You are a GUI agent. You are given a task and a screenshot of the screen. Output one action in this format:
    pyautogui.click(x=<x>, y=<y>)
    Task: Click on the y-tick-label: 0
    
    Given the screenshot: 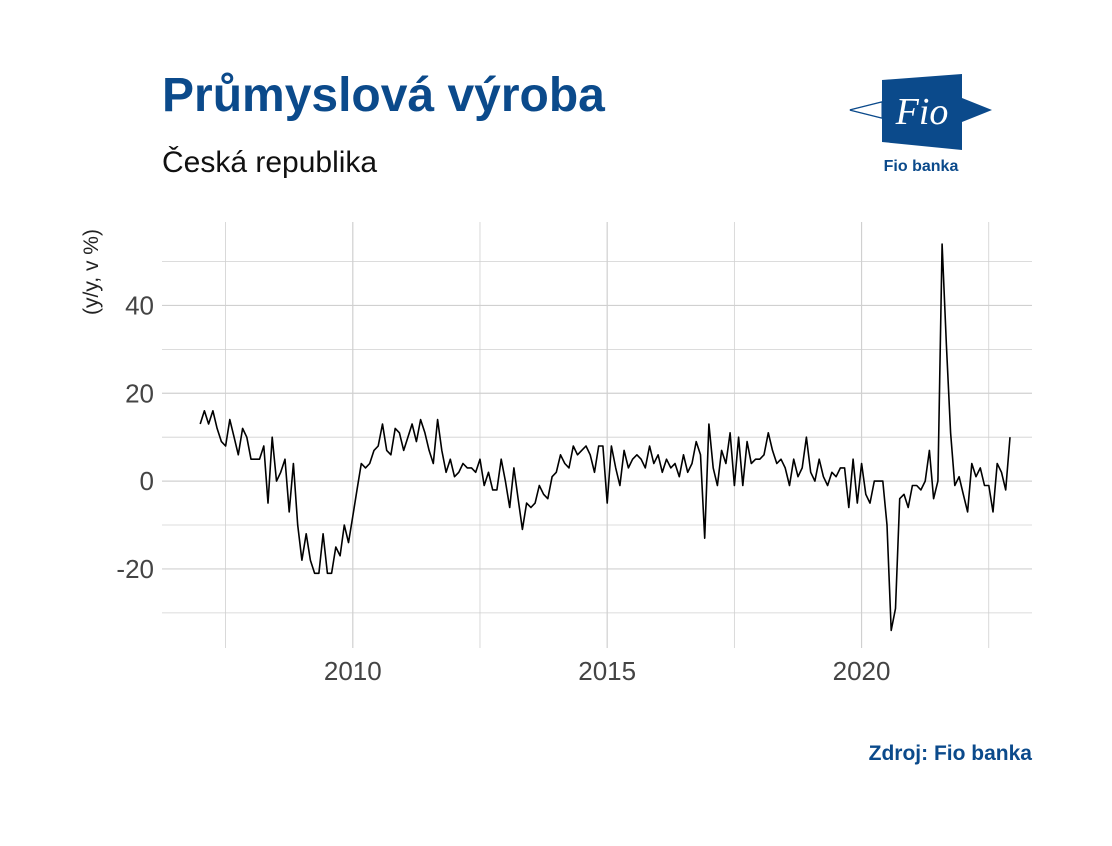 What is the action you would take?
    pyautogui.click(x=147, y=481)
    